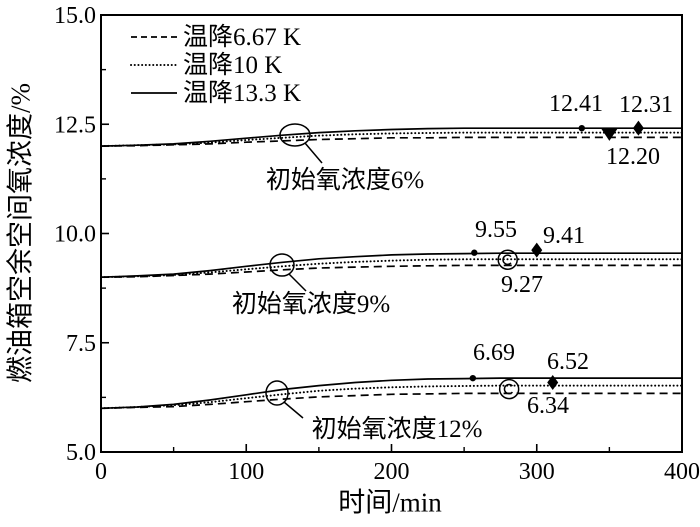 Image resolution: width=700 pixels, height=527 pixels. Describe the element at coordinates (390, 502) in the screenshot. I see `x-axis-title: 时间/min` at that location.